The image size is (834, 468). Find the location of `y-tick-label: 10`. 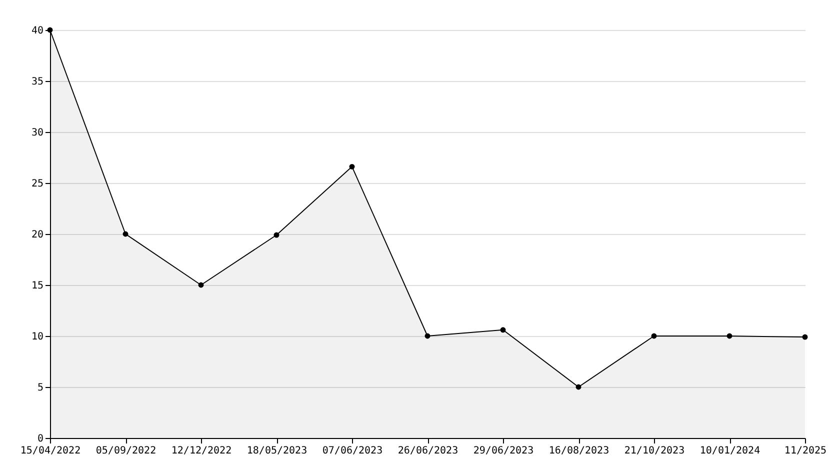

y-tick-label: 10 is located at coordinates (37, 337).